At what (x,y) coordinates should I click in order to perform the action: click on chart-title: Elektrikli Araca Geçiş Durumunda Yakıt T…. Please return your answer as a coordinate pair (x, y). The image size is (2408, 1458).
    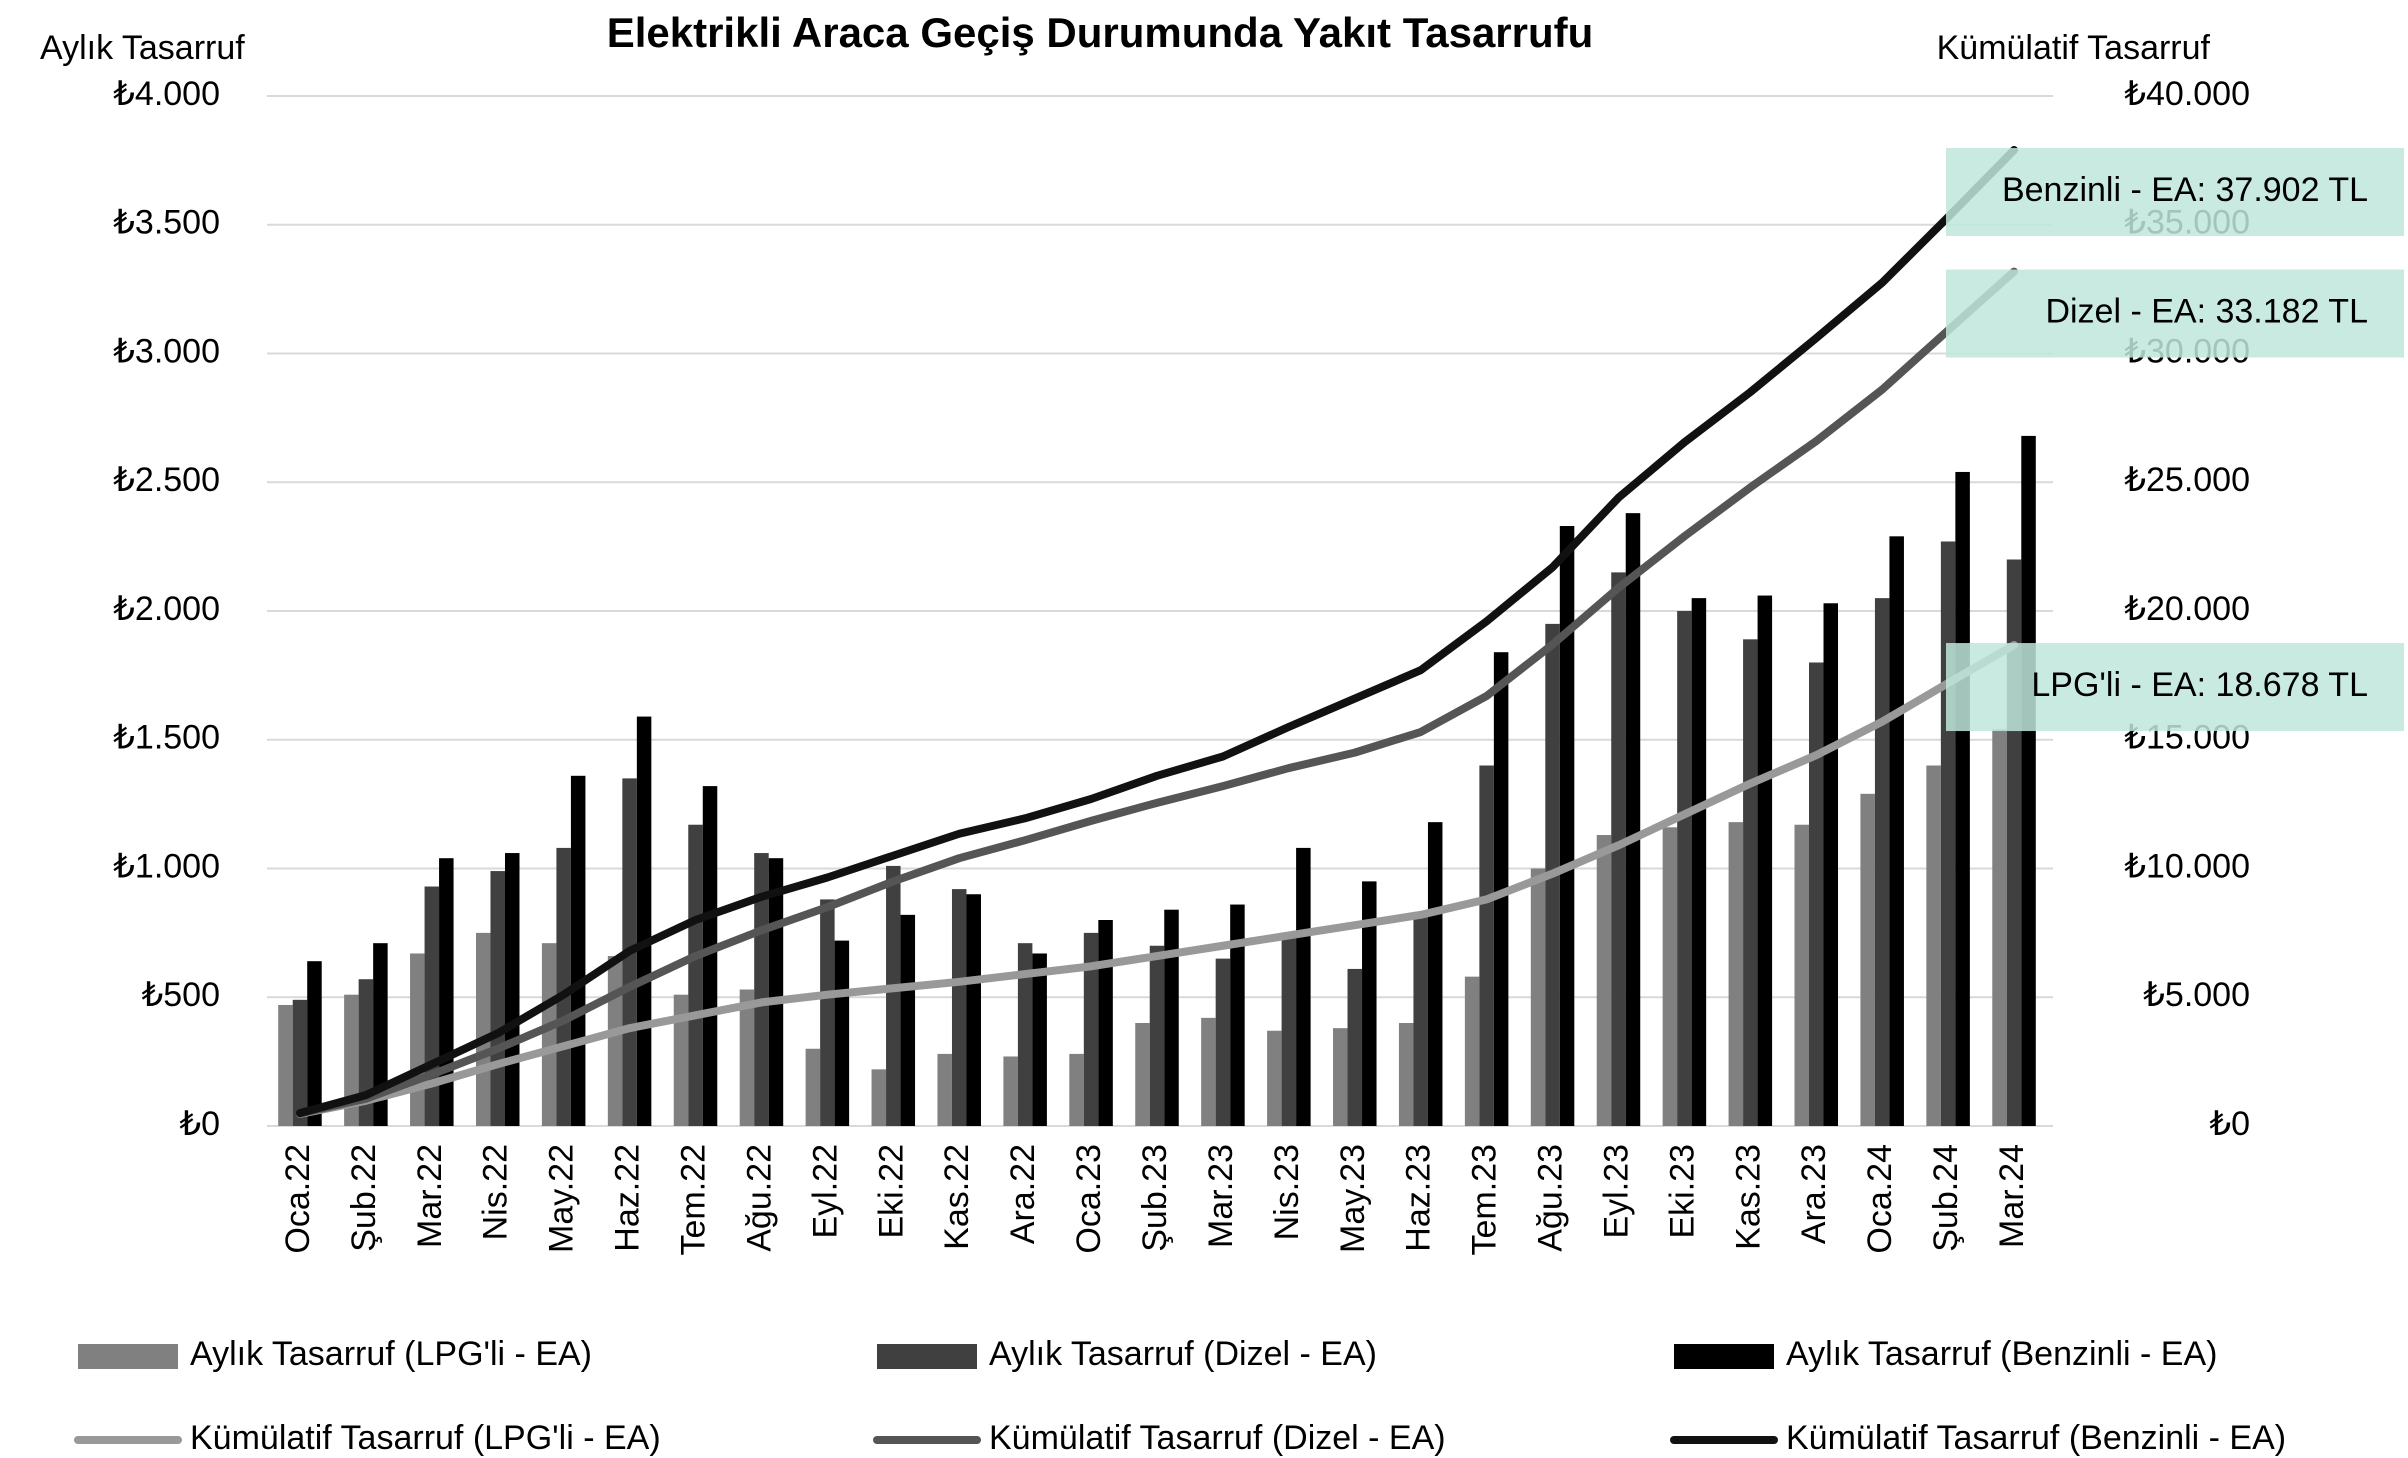
    Looking at the image, I should click on (1100, 32).